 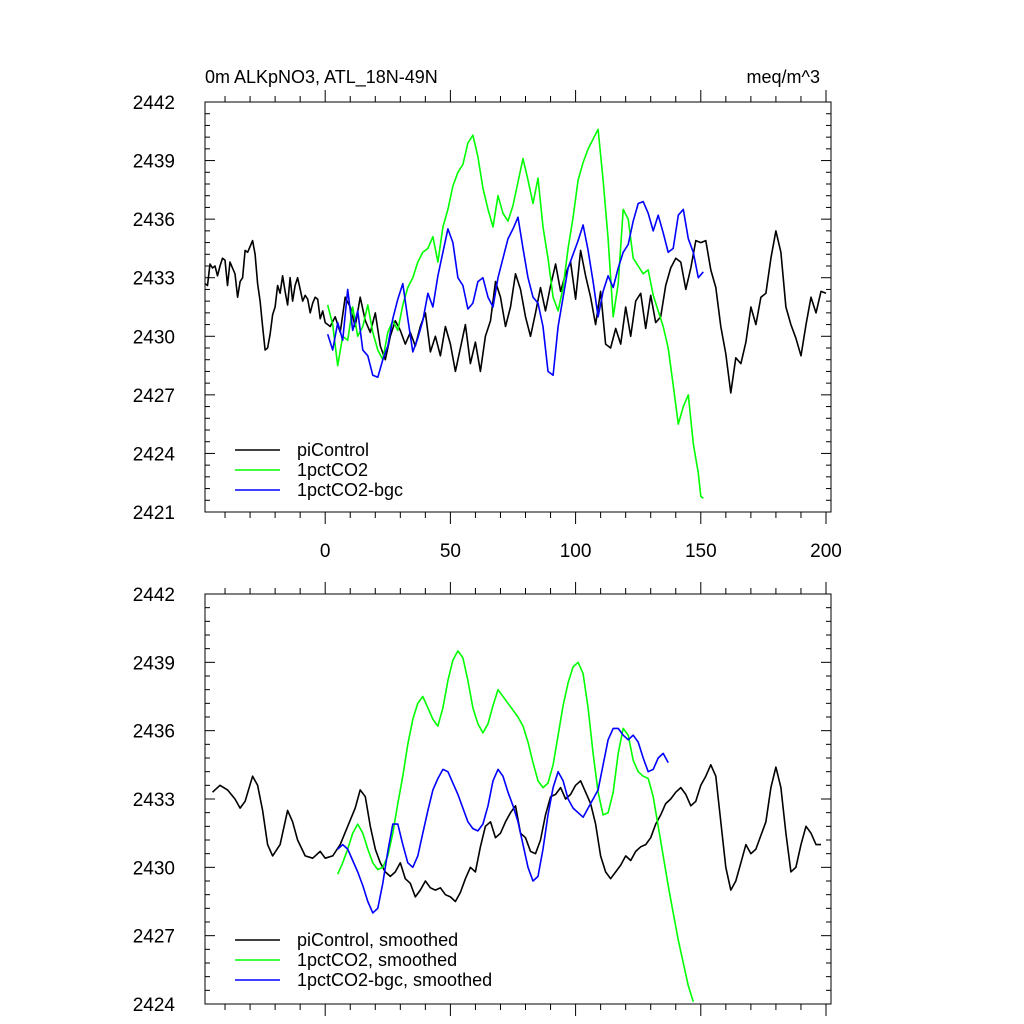 What do you see at coordinates (826, 551) in the screenshot?
I see `x-tick-label: 200` at bounding box center [826, 551].